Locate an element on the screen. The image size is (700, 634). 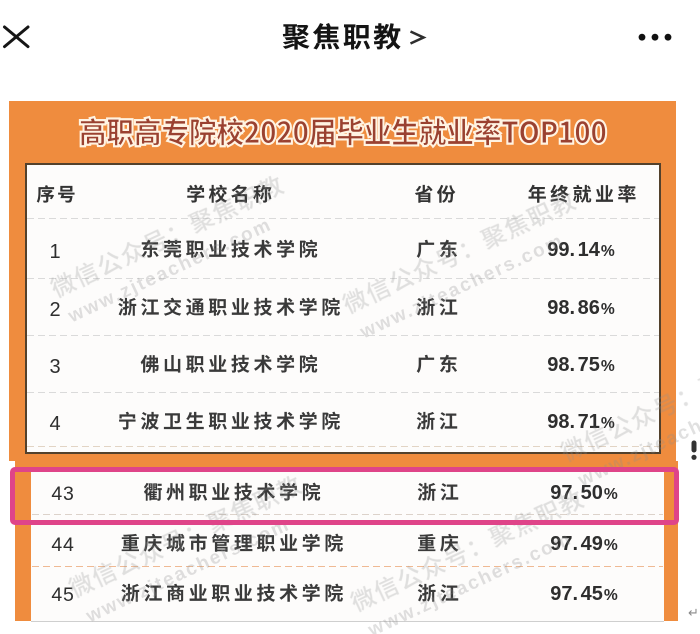
svg-text:99.14%: 99. 14% is located at coordinates (581, 250).